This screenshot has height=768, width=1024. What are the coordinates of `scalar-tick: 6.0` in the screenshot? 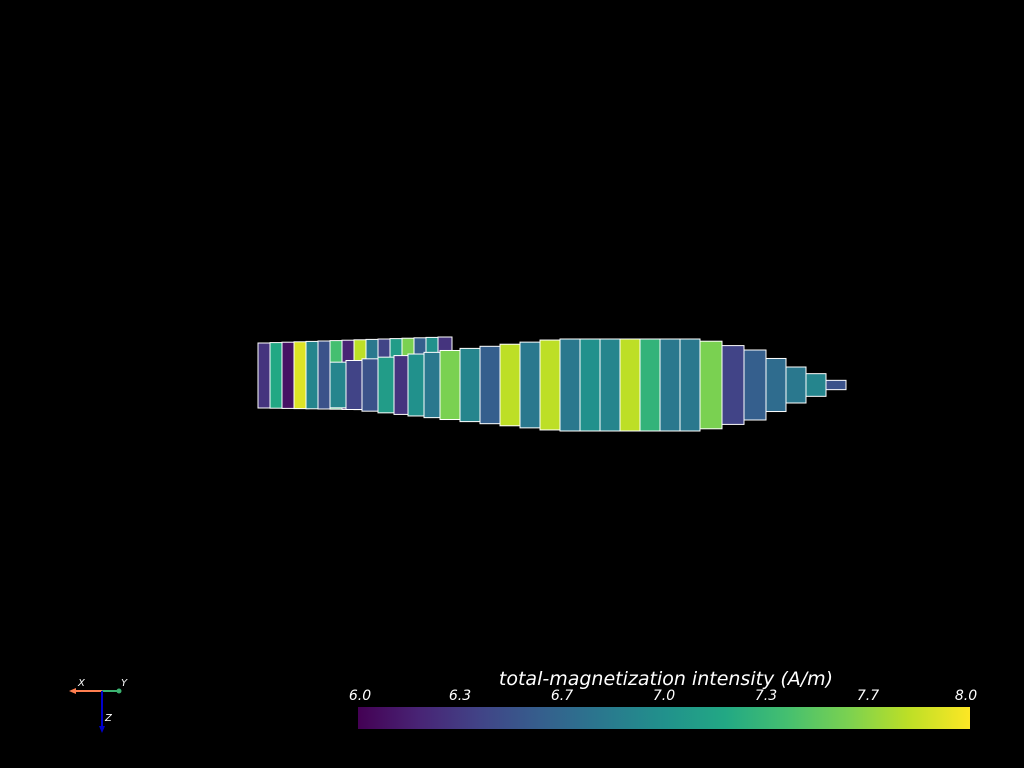 It's located at (360, 696).